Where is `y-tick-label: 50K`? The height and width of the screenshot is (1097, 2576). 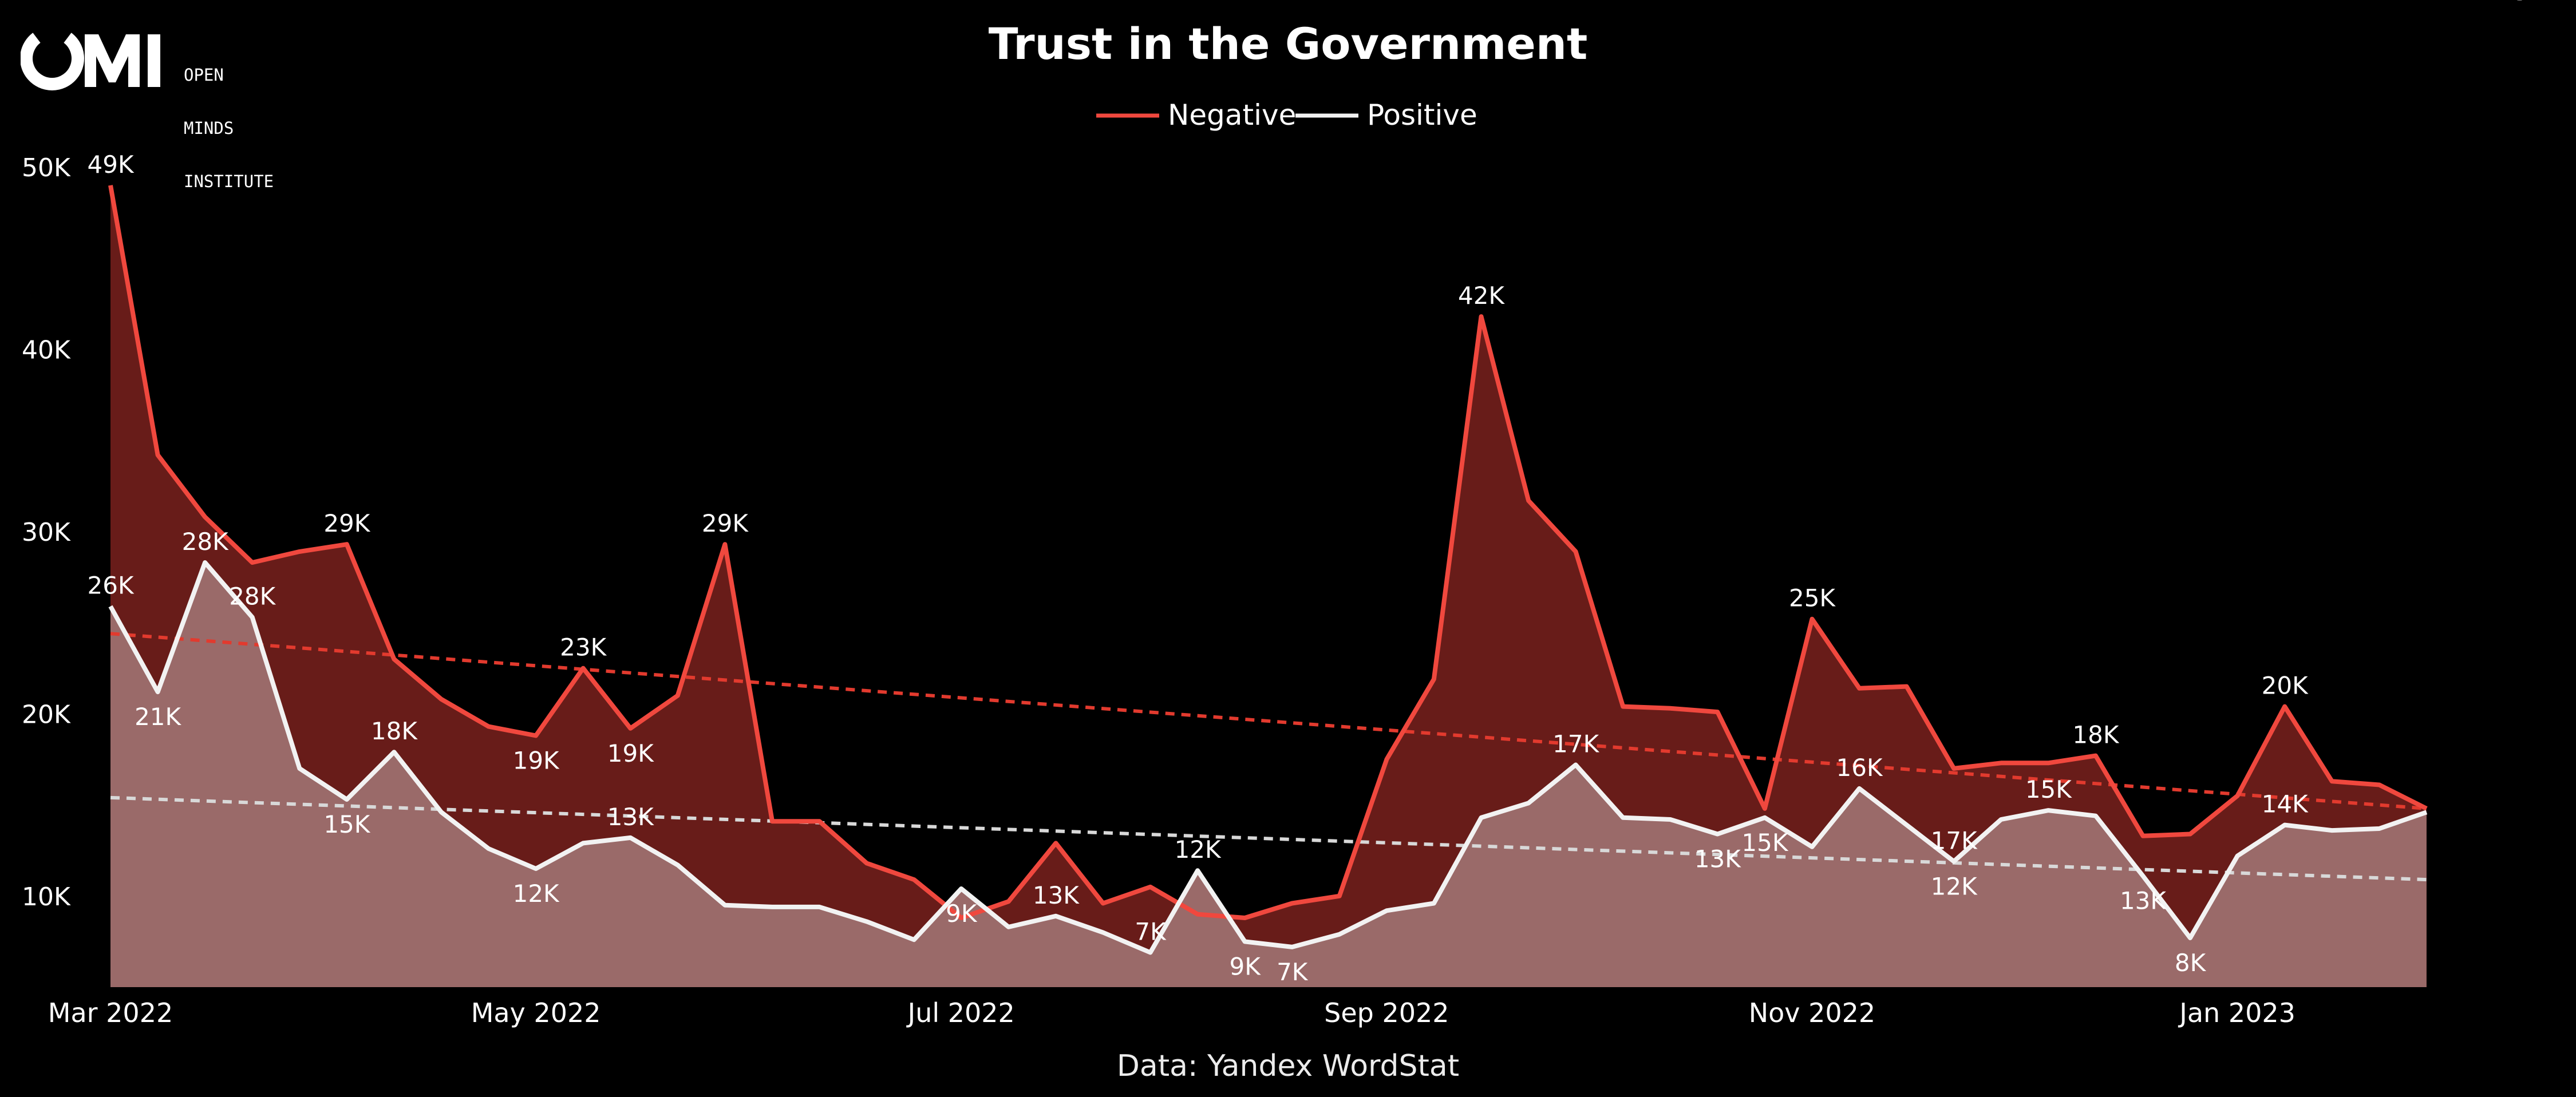
y-tick-label: 50K is located at coordinates (46, 168).